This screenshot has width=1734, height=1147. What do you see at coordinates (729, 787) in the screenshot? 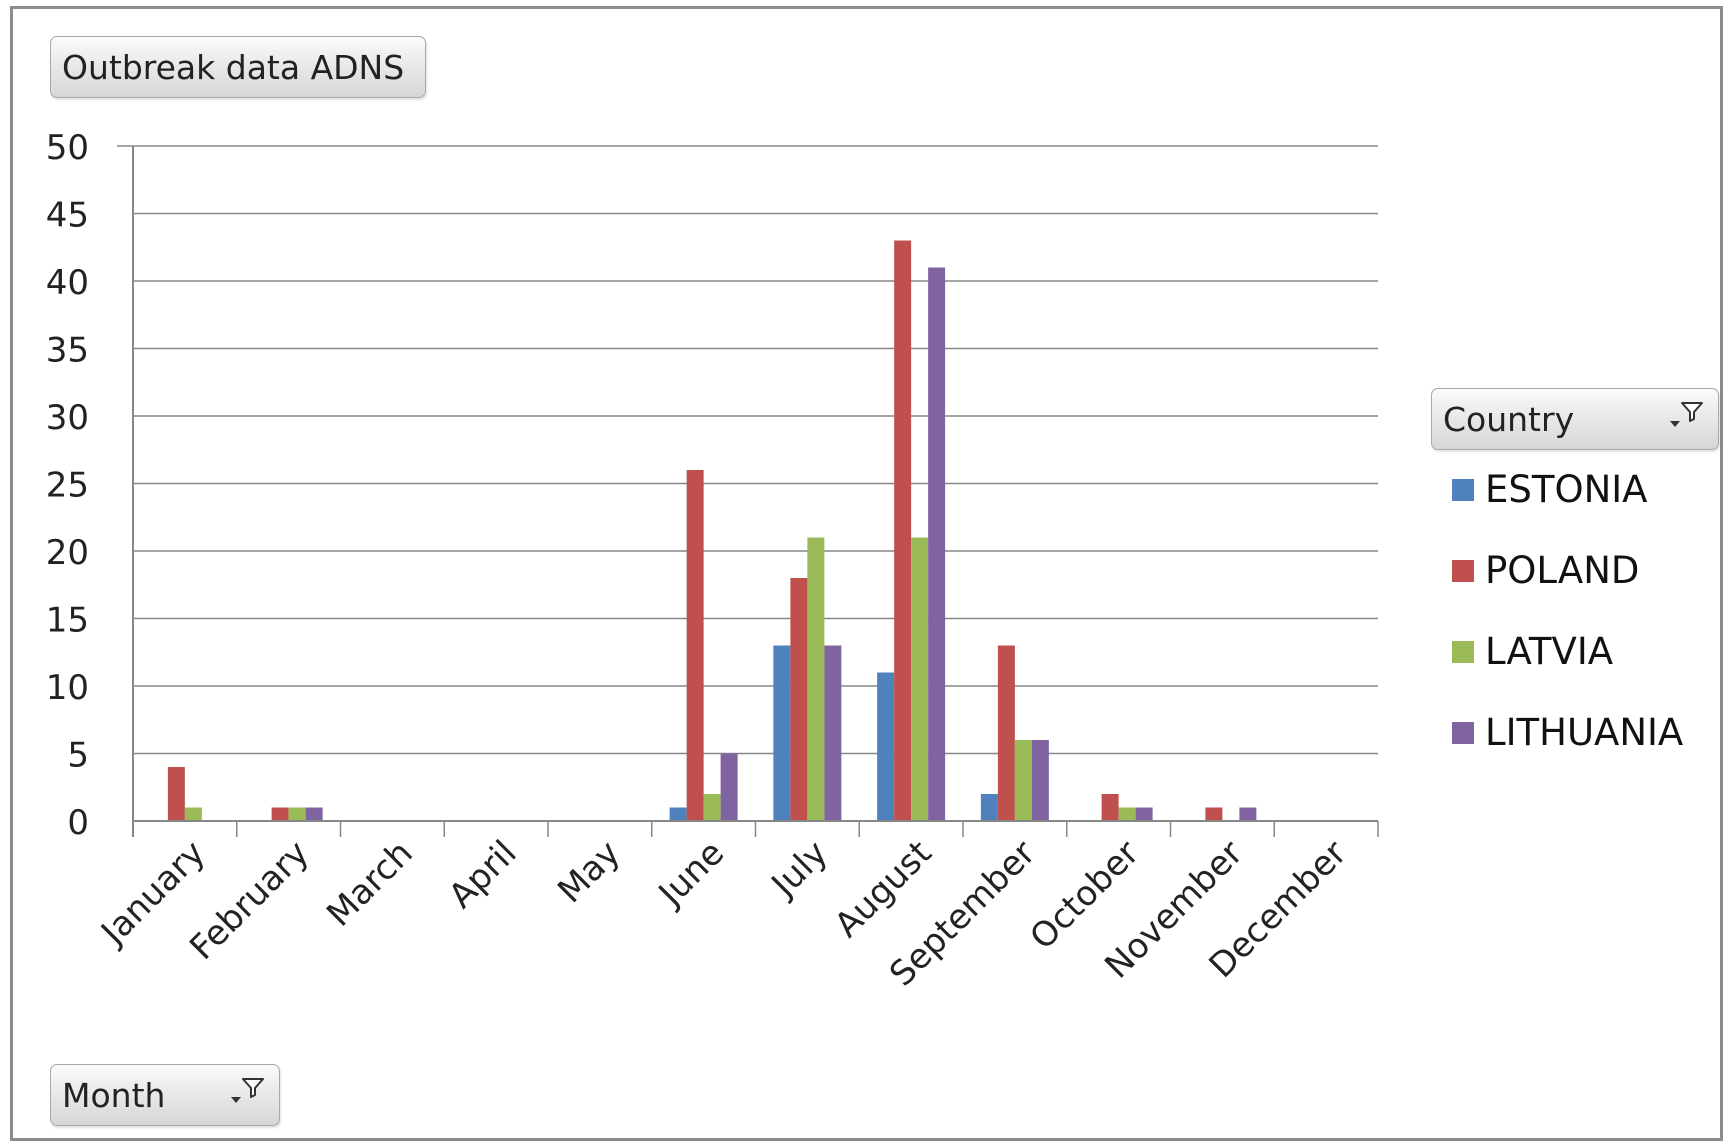
I see `bar-lithuania-june` at bounding box center [729, 787].